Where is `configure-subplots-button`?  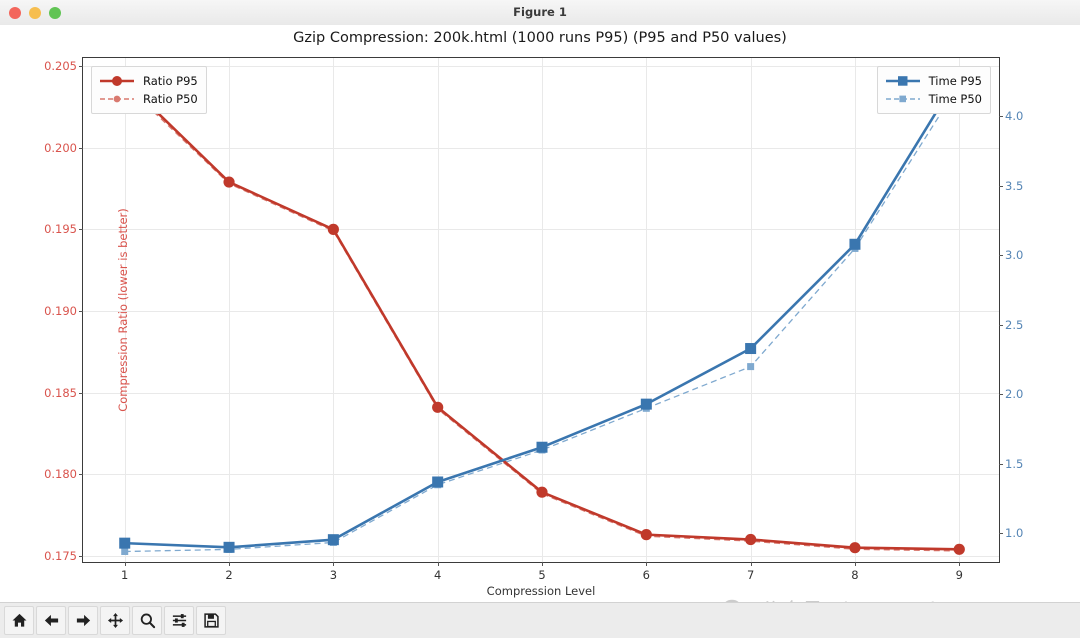
configure-subplots-button is located at coordinates (179, 620).